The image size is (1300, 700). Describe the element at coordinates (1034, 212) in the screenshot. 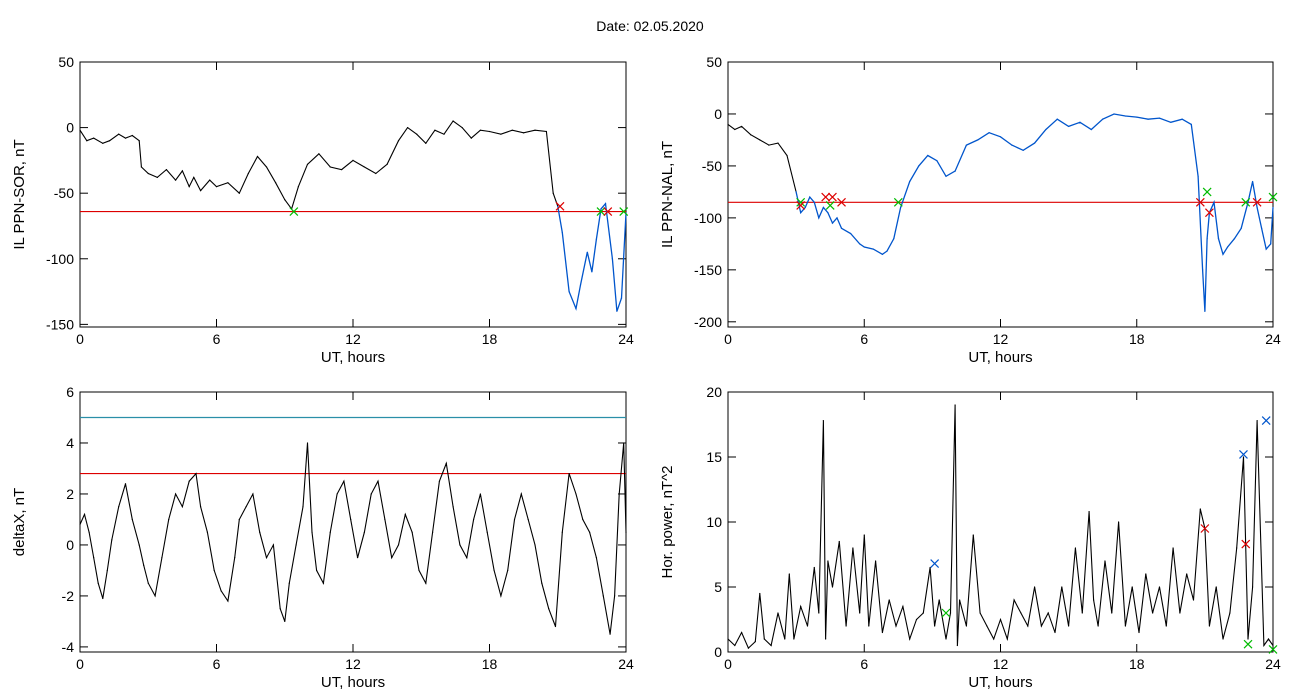

I see `series-line-highlight` at that location.